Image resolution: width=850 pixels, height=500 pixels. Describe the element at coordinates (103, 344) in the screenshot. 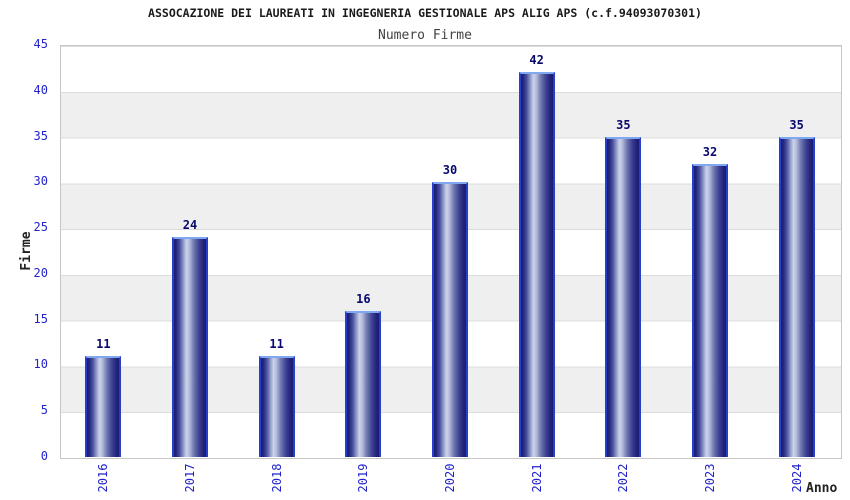

I see `bar-value-label-2016: 11` at that location.